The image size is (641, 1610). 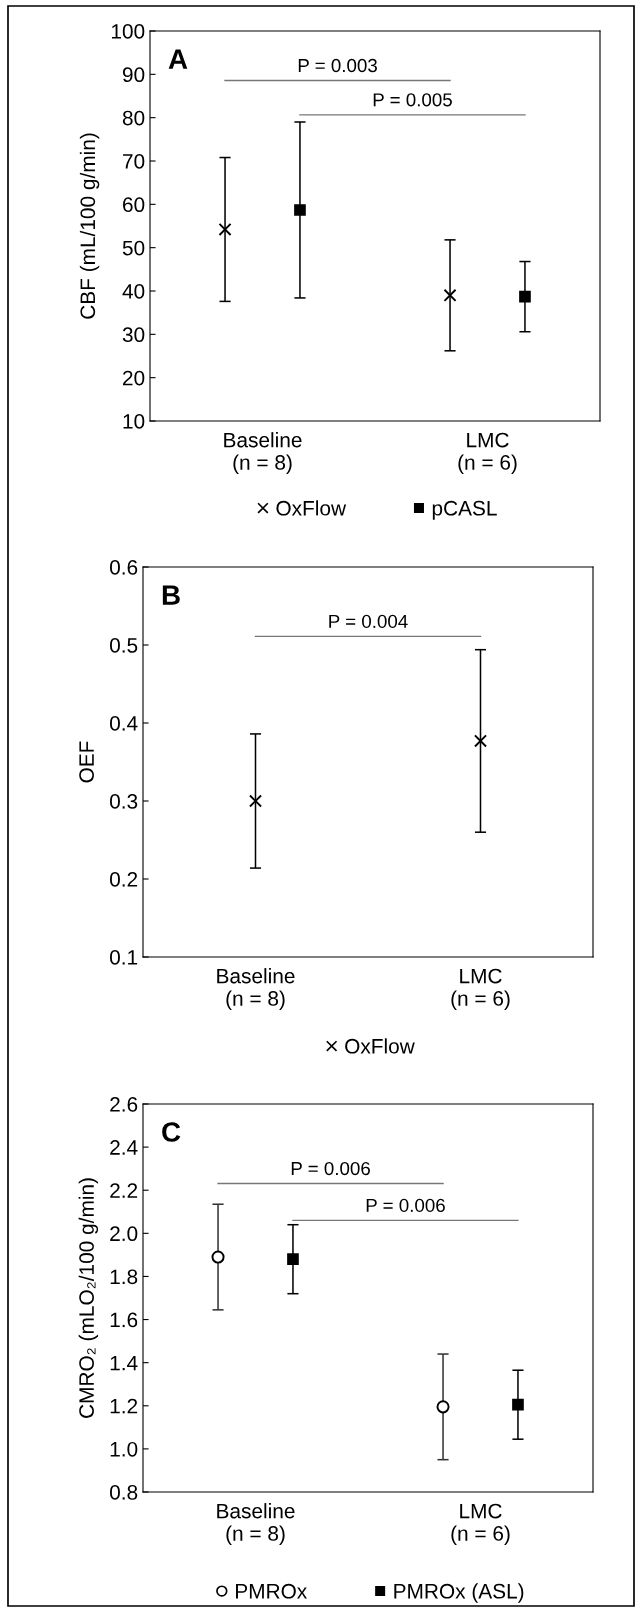 I want to click on y-tick-label: 1.0, so click(x=124, y=1449).